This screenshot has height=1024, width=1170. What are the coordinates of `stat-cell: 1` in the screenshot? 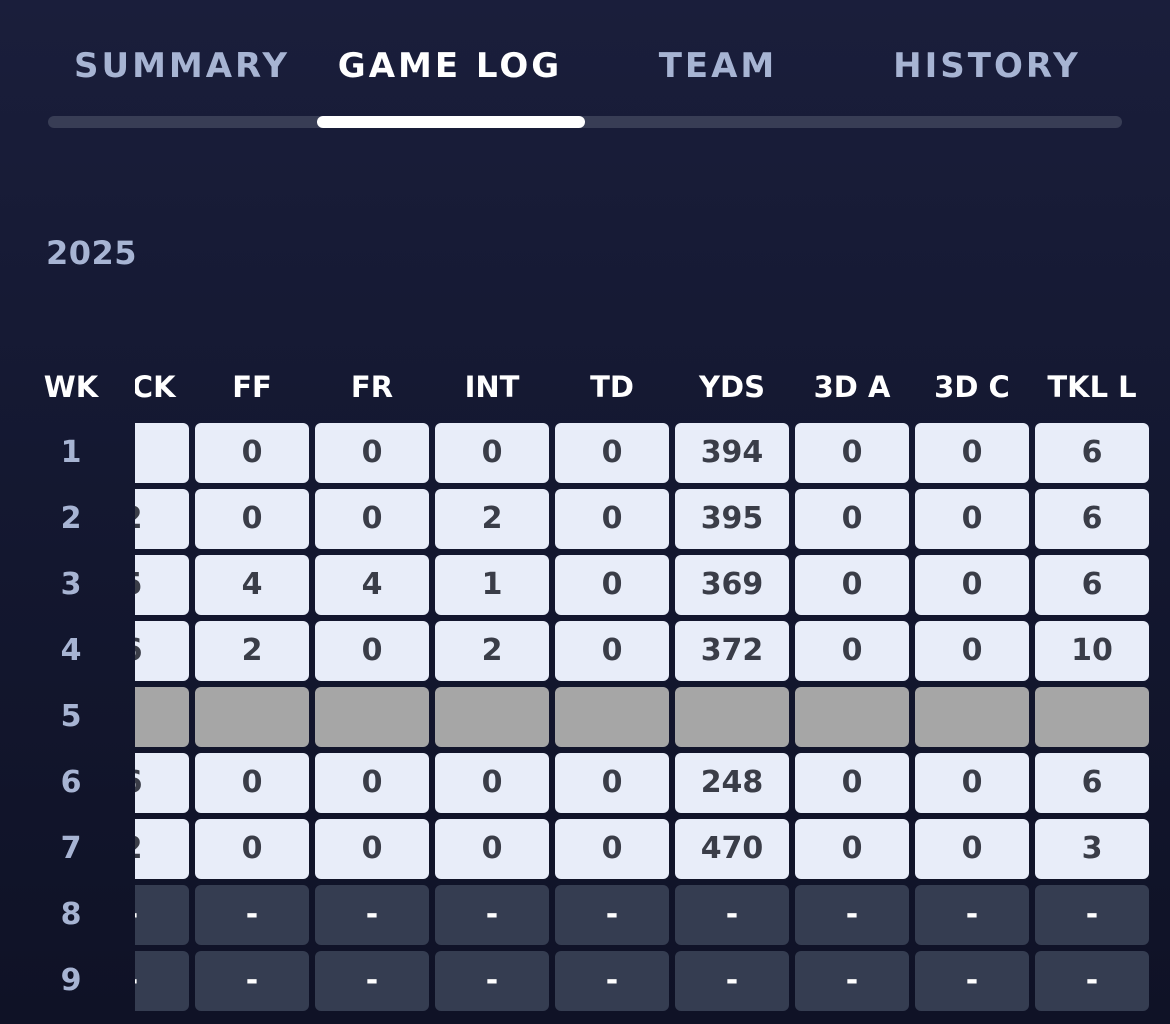 It's located at (492, 585).